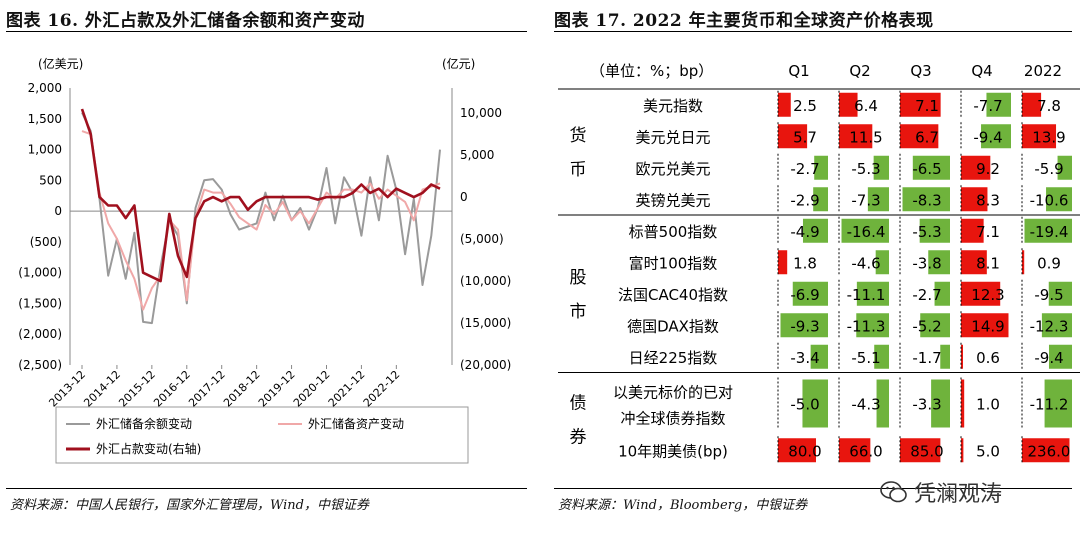 The height and width of the screenshot is (538, 1080). What do you see at coordinates (189, 505) in the screenshot?
I see `left-source: 资料来源：中国人民银行，国家外汇管理局，Wind，中银证券` at bounding box center [189, 505].